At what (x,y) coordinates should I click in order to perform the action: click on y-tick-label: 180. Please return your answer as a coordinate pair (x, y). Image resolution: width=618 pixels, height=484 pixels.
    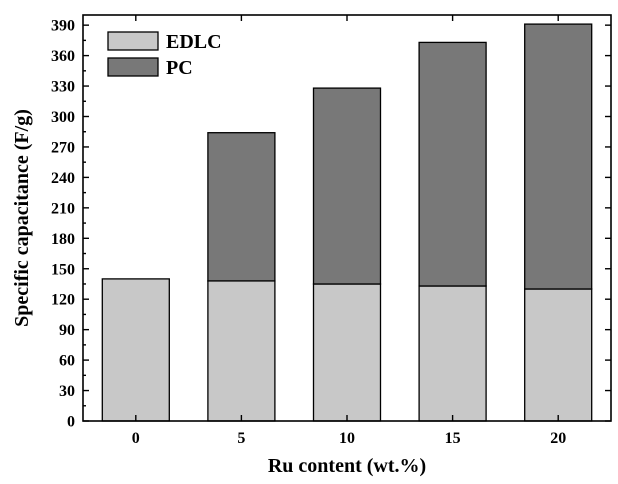
    Looking at the image, I should click on (63, 239).